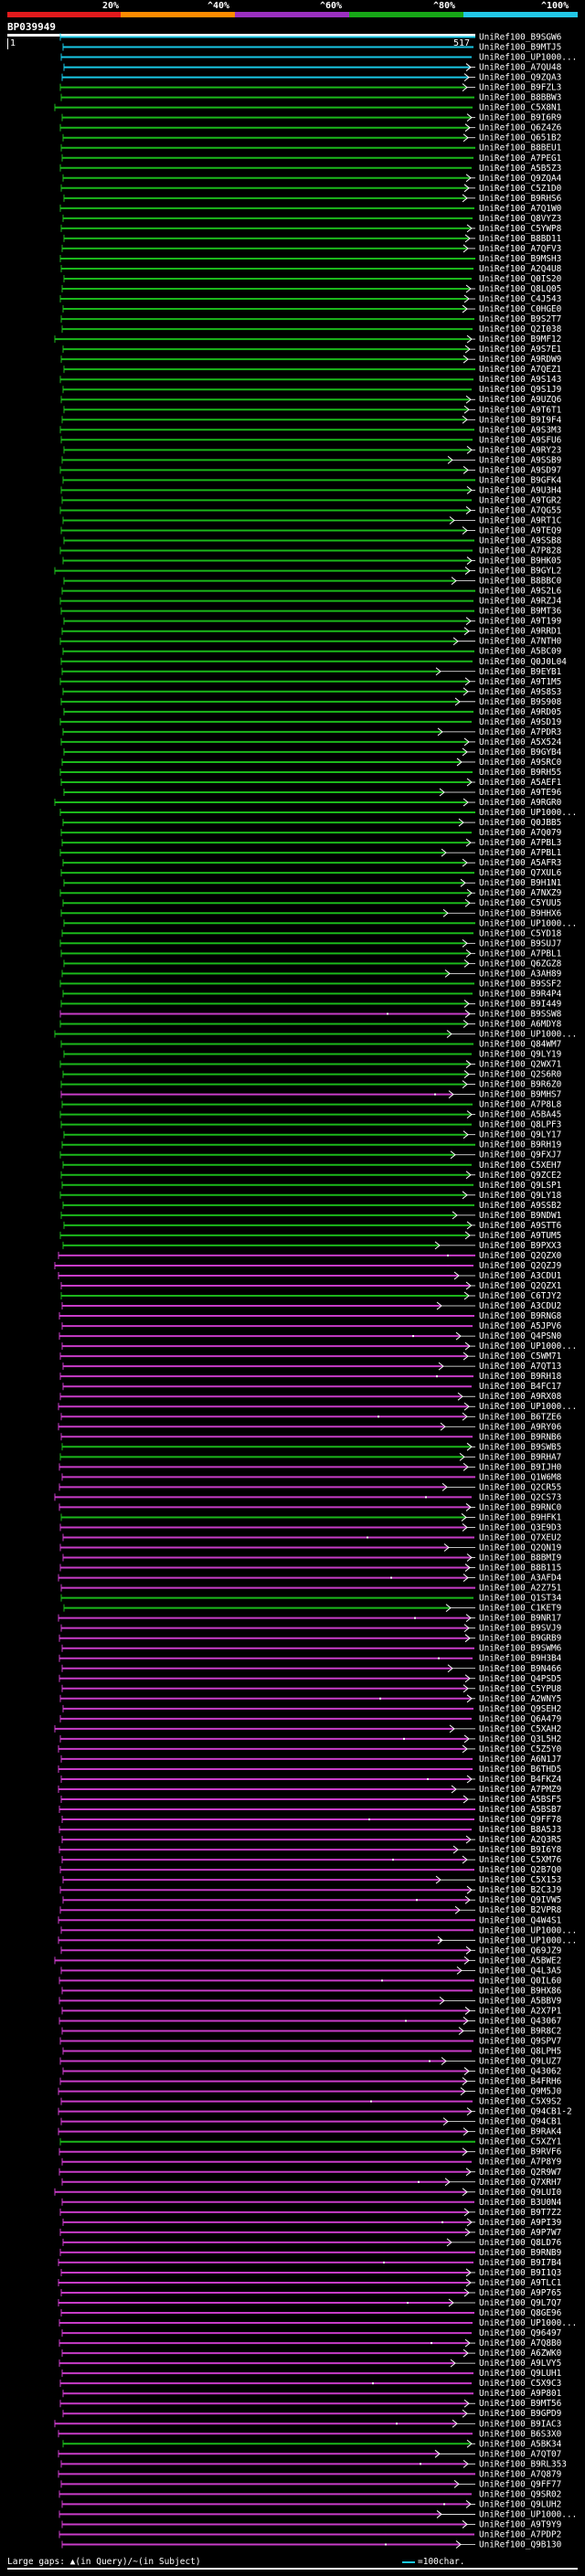  What do you see at coordinates (520, 118) in the screenshot?
I see `hit-label: UniRef100_B9I6R9` at bounding box center [520, 118].